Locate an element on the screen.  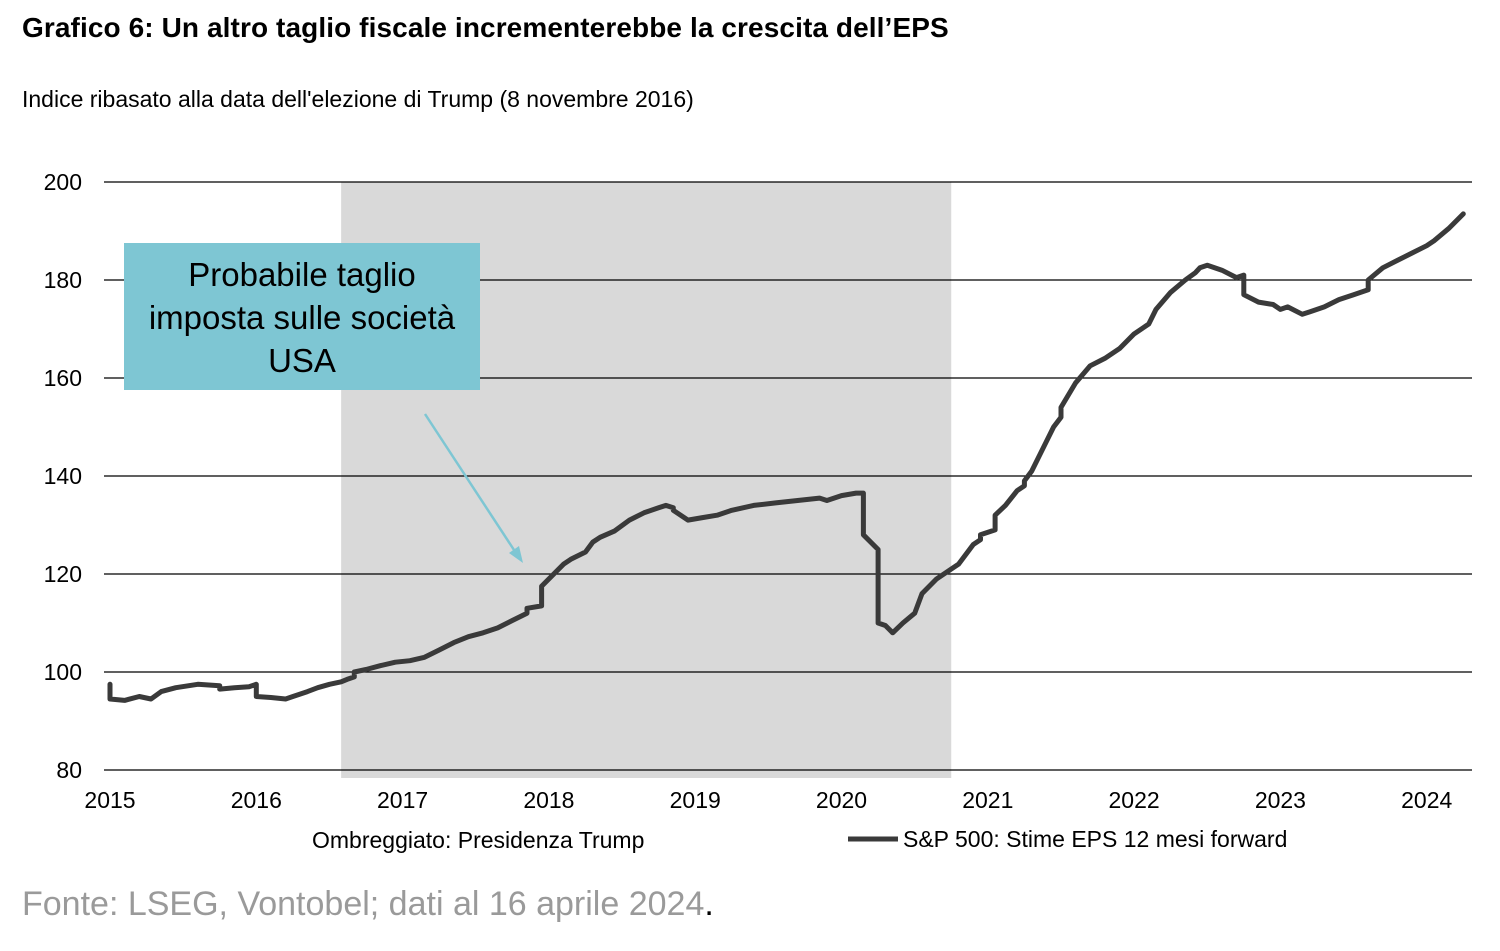
y-axis-tick-labels: 80 100 120 140 160 180 200 is located at coordinates (63, 476).